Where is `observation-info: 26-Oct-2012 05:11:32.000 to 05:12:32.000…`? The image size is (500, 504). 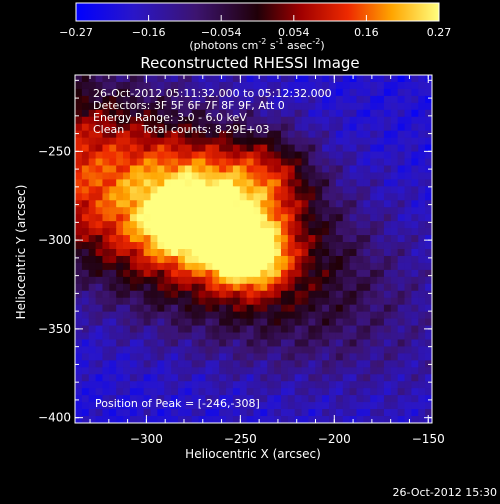 observation-info: 26-Oct-2012 05:11:32.000 to 05:12:32.000… is located at coordinates (212, 111).